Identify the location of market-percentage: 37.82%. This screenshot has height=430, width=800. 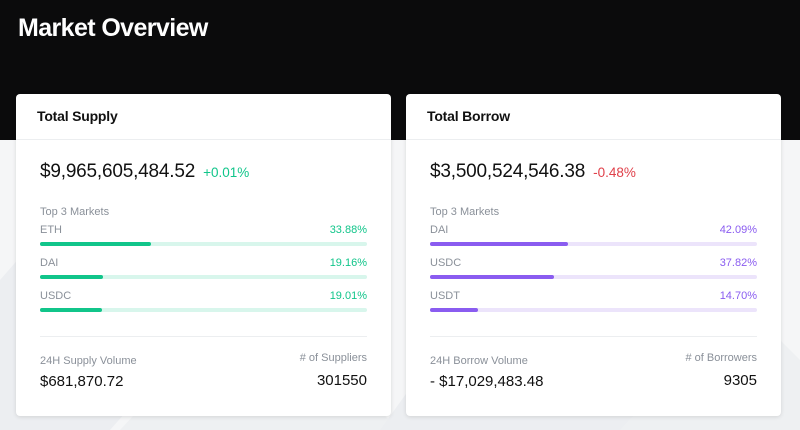
(738, 263).